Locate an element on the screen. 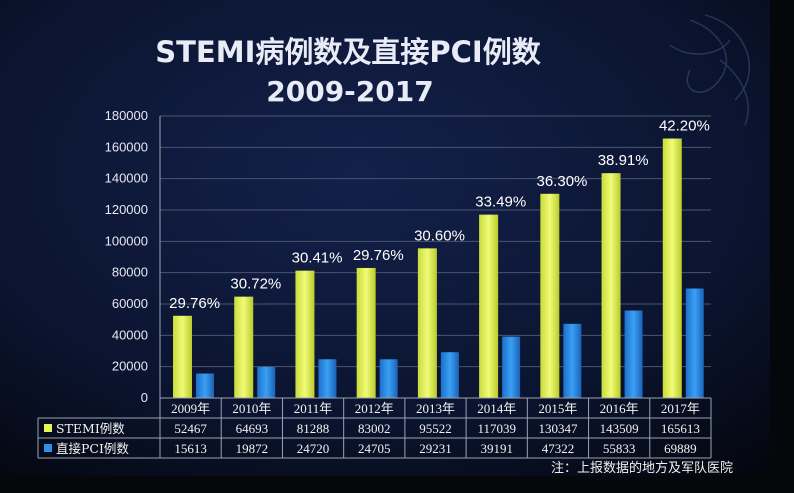 This screenshot has height=493, width=794. table-value: 19872 is located at coordinates (252, 448).